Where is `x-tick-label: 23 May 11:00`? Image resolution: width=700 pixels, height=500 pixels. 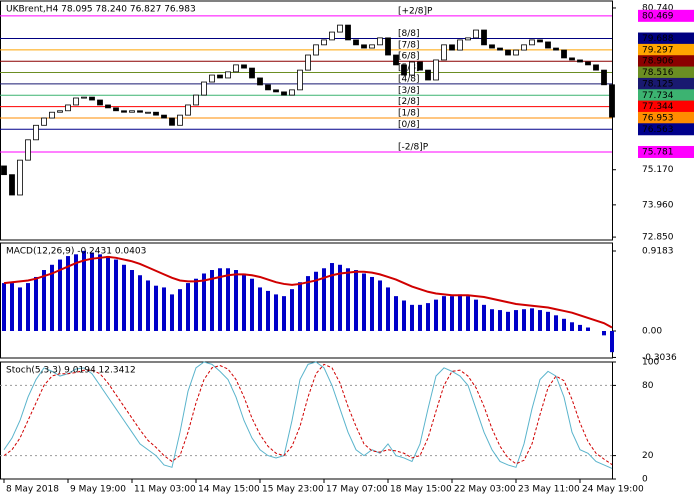
x-tick-label: 23 May 11:00 is located at coordinates (549, 490).